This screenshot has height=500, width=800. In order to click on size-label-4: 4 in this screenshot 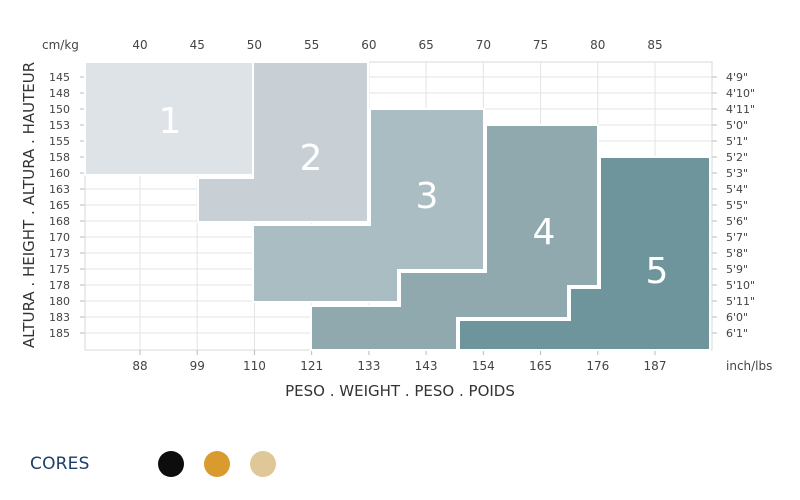, I will do `click(544, 232)`.